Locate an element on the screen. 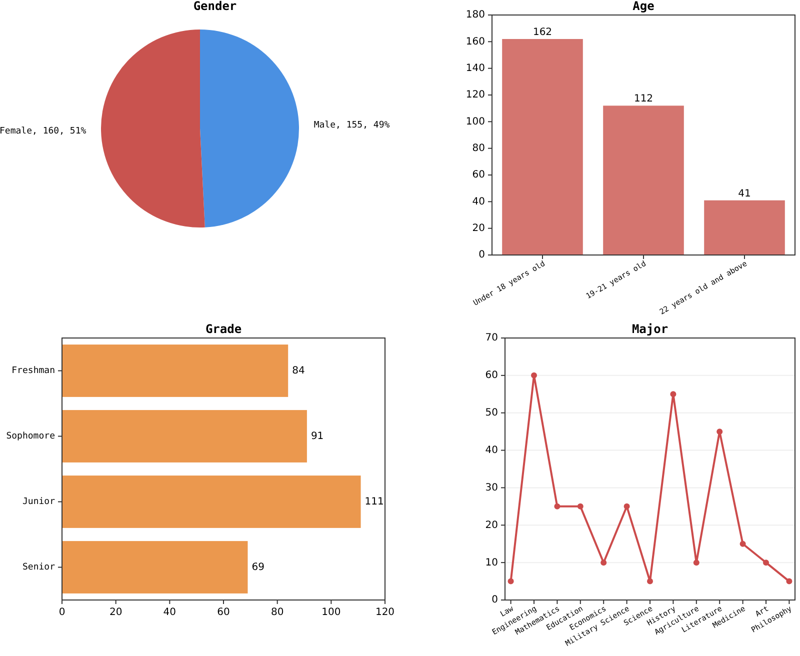 The height and width of the screenshot is (656, 800). y-tick-label: 10 is located at coordinates (491, 562).